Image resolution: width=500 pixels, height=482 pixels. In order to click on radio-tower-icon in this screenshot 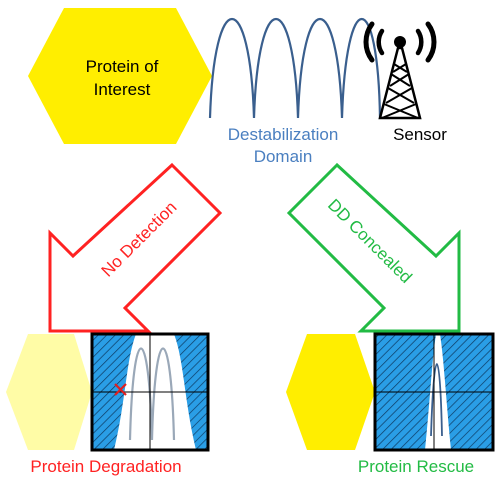, I will do `click(400, 70)`.